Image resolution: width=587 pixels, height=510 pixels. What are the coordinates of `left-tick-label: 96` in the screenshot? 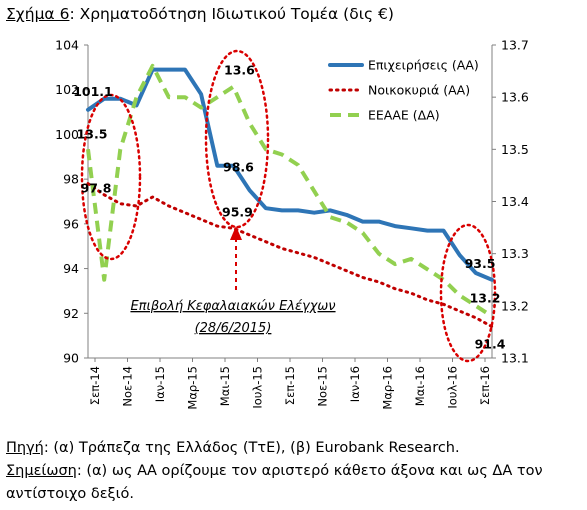 It's located at (71, 223).